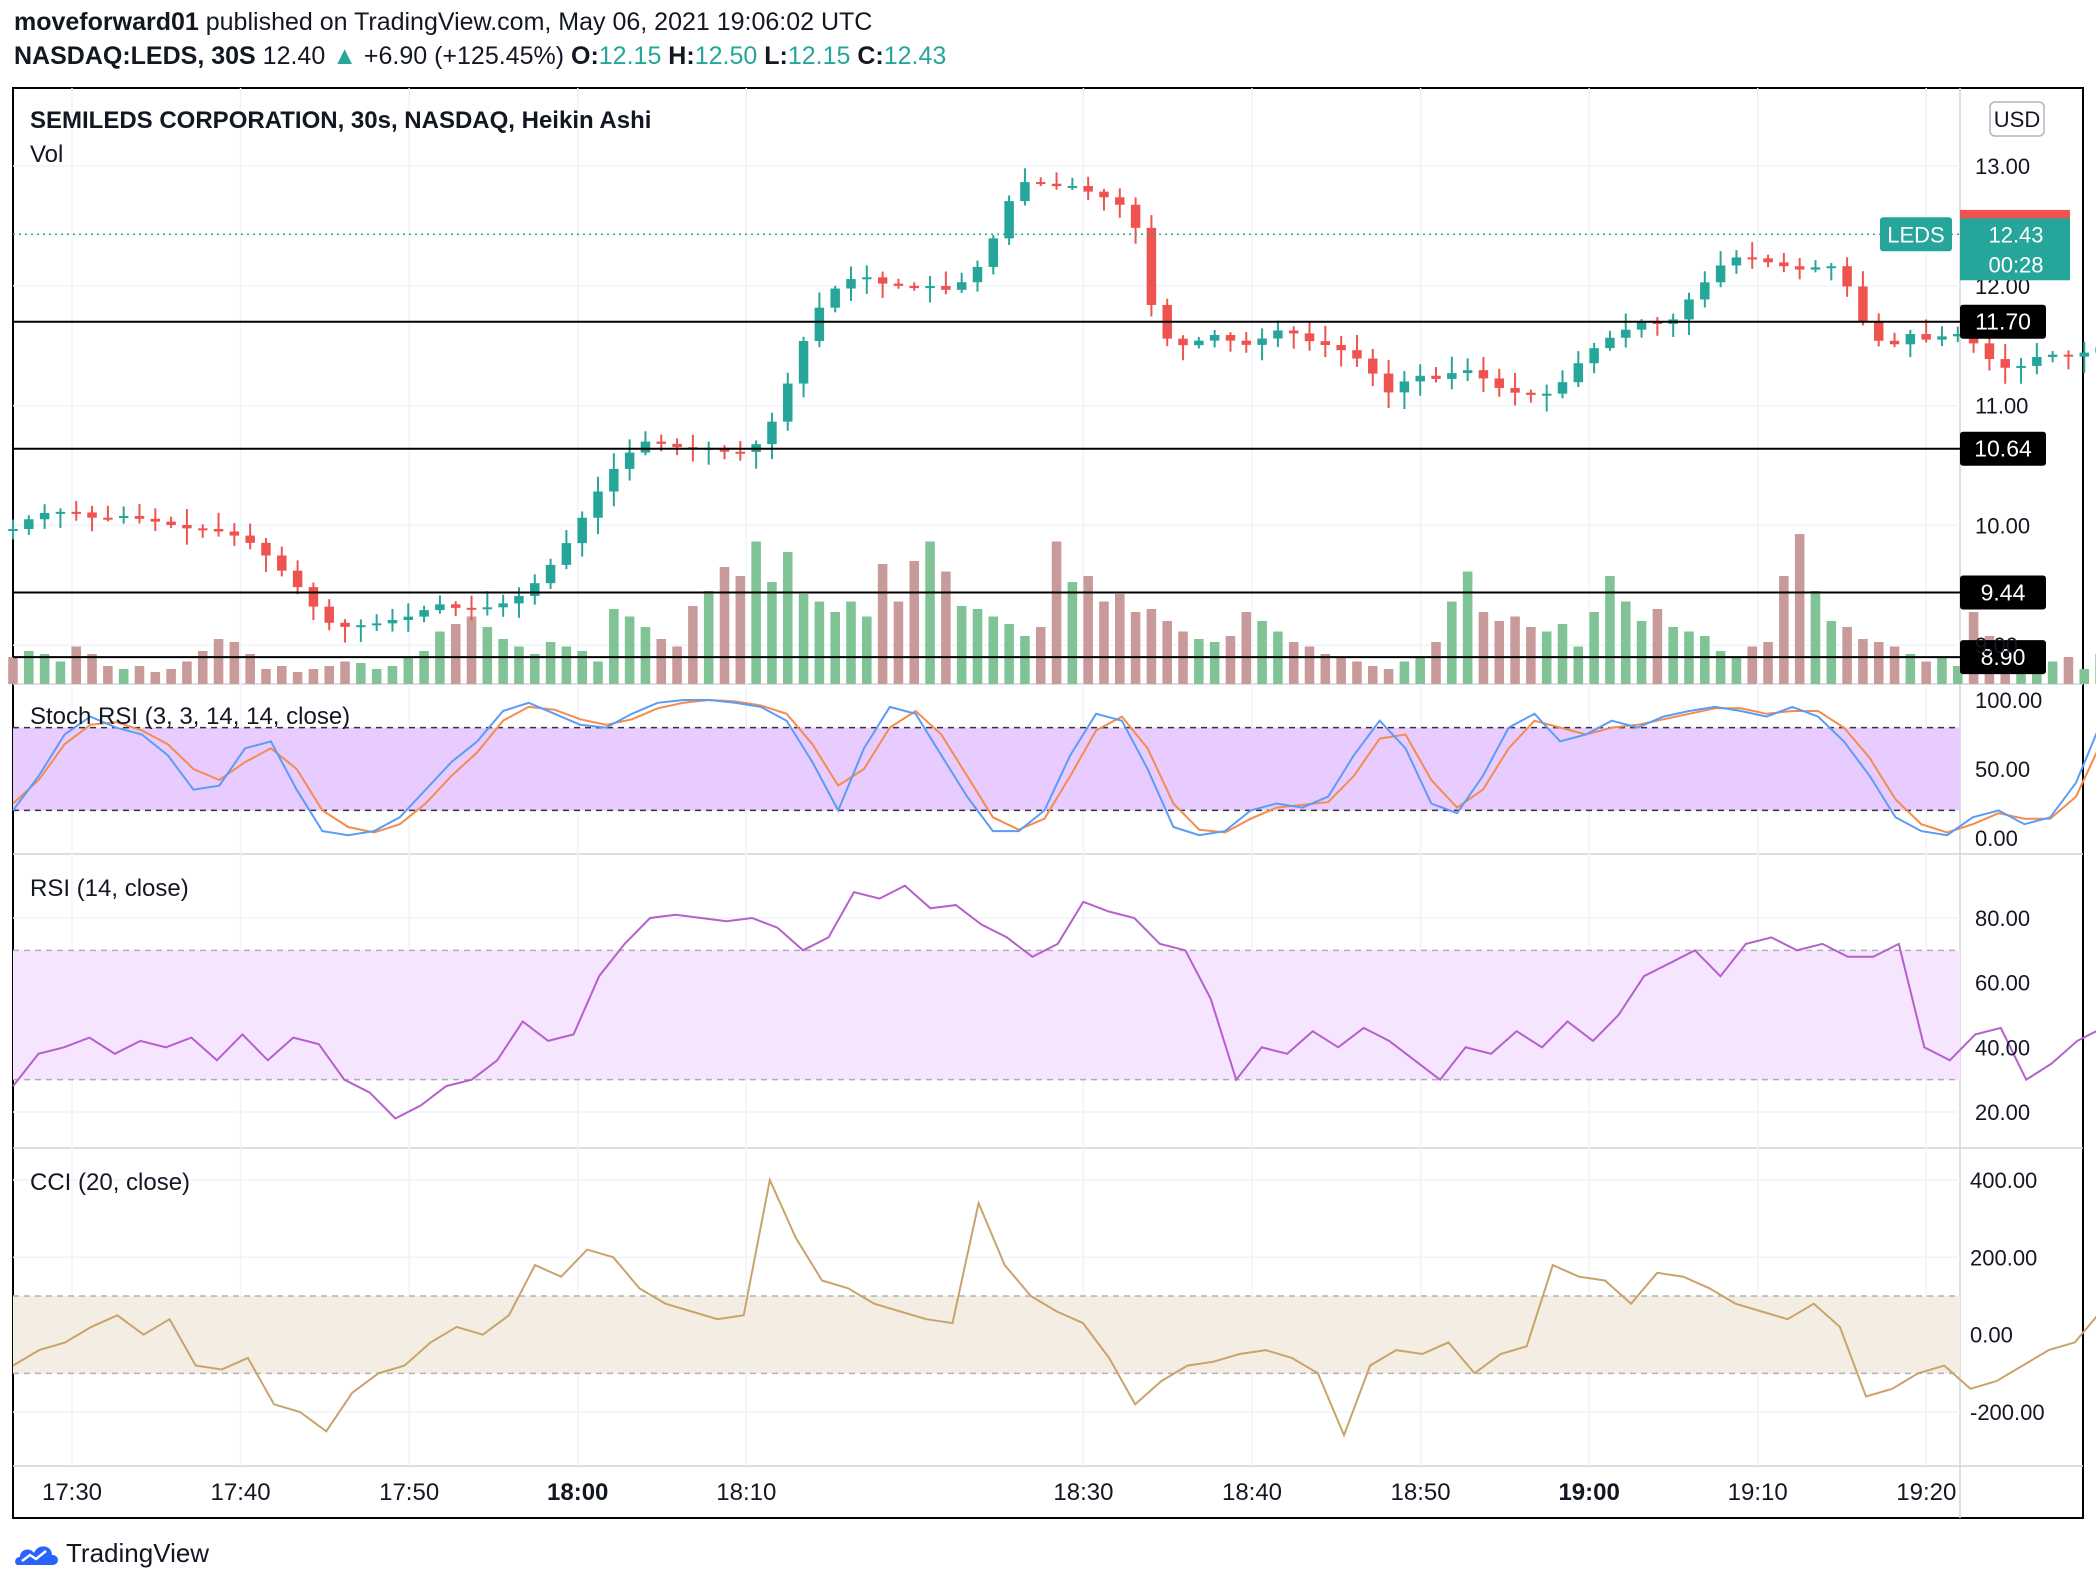 The image size is (2096, 1594). What do you see at coordinates (2017, 119) in the screenshot?
I see `currency-button` at bounding box center [2017, 119].